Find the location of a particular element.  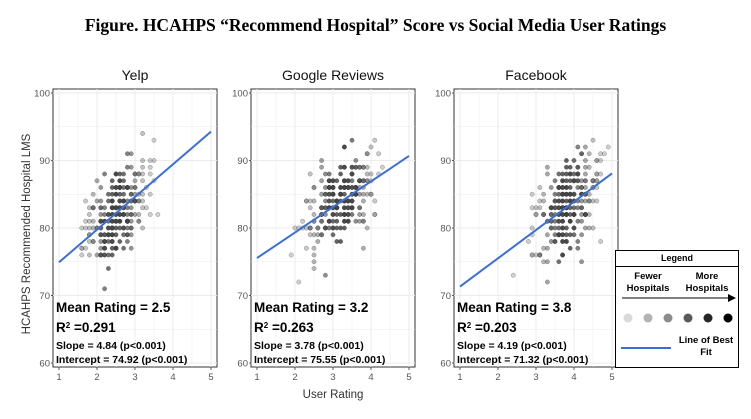

y-tick-label: 90 is located at coordinates (445, 161).